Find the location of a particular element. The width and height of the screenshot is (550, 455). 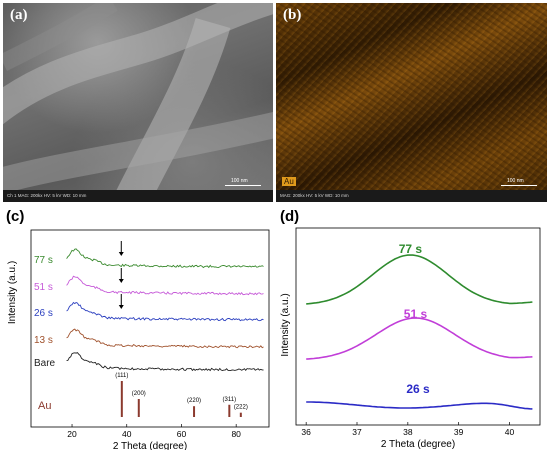

reference-peak-label: (111) is located at coordinates (121, 376).